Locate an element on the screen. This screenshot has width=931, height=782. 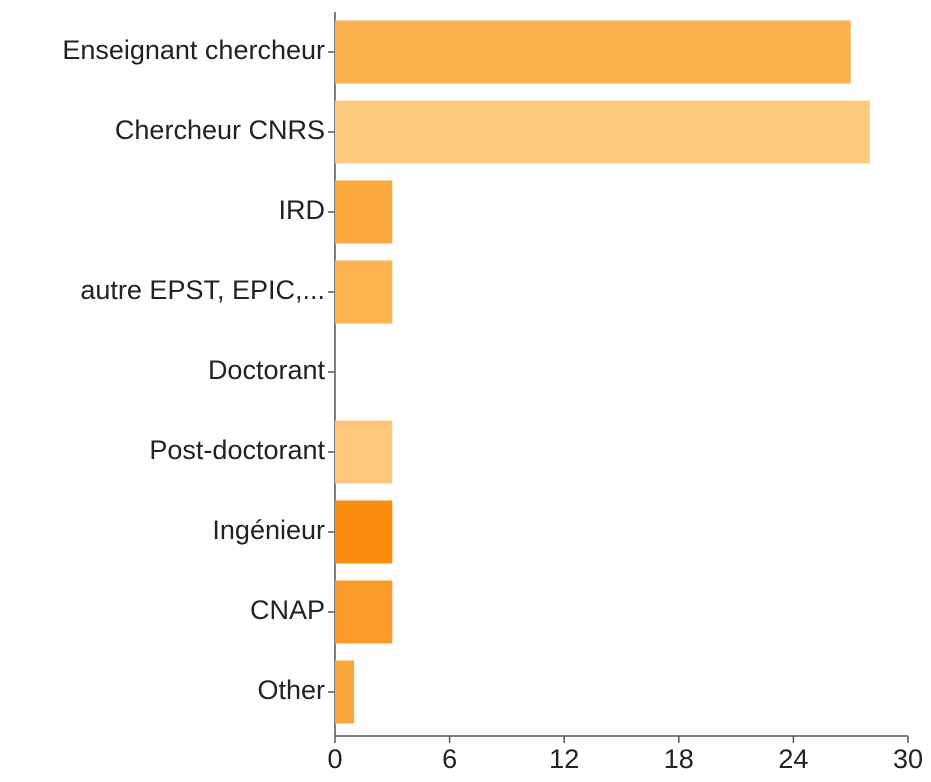
x-tick-label: 6 is located at coordinates (449, 759).